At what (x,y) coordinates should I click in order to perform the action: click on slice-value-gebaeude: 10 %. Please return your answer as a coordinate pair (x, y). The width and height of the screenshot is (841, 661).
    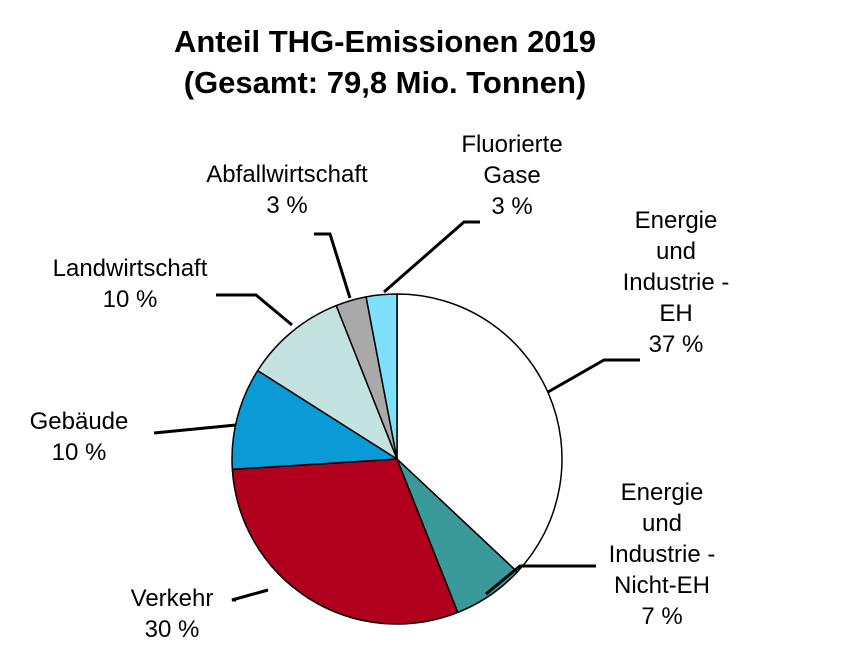
    Looking at the image, I should click on (79, 452).